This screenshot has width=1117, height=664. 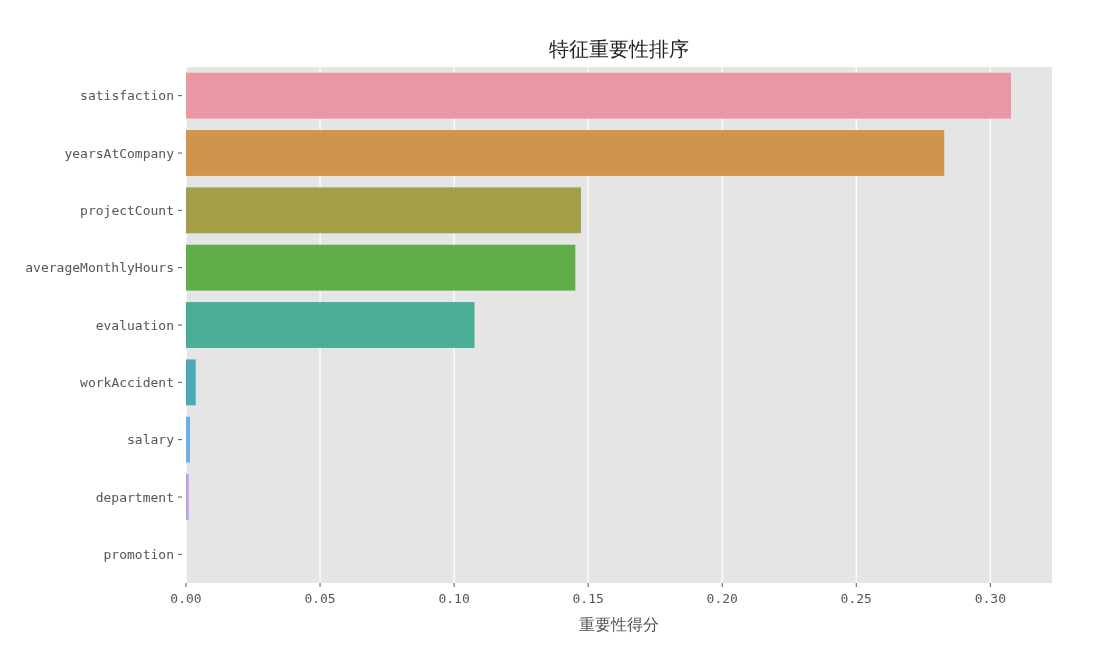 I want to click on y-tick-label: averageMonthlyHours, so click(x=99, y=268).